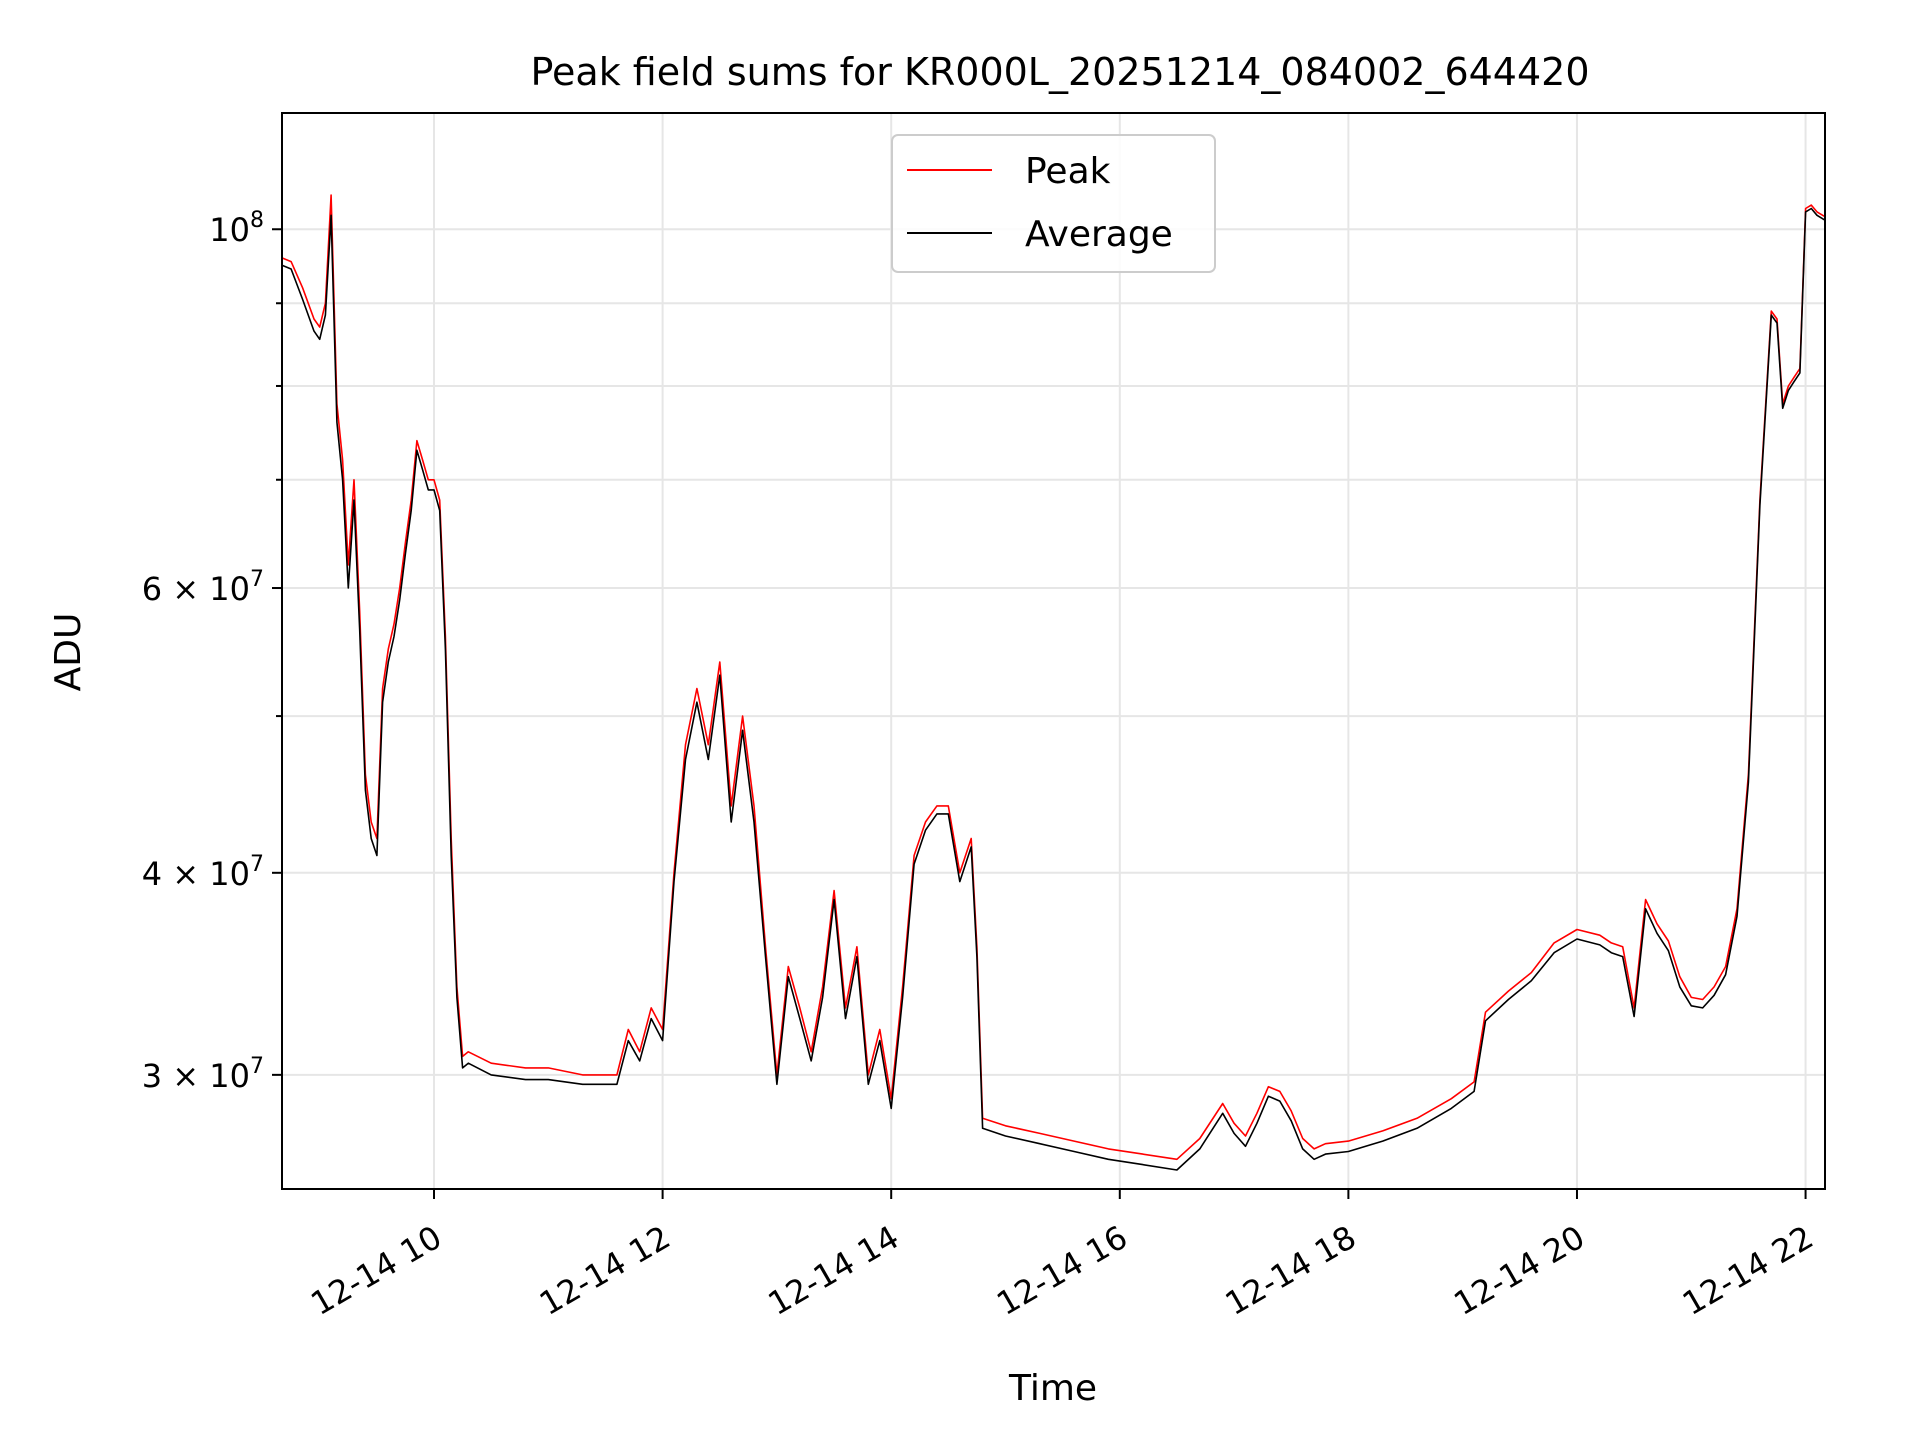  What do you see at coordinates (1068, 171) in the screenshot?
I see `legend-label-peak: Peak` at bounding box center [1068, 171].